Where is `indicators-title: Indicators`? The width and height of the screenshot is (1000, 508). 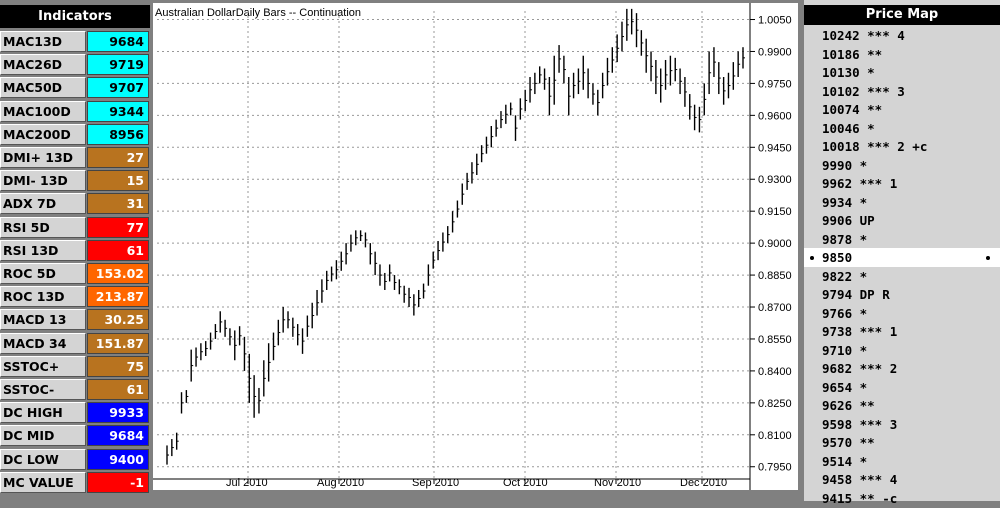 indicators-title: Indicators is located at coordinates (75, 16).